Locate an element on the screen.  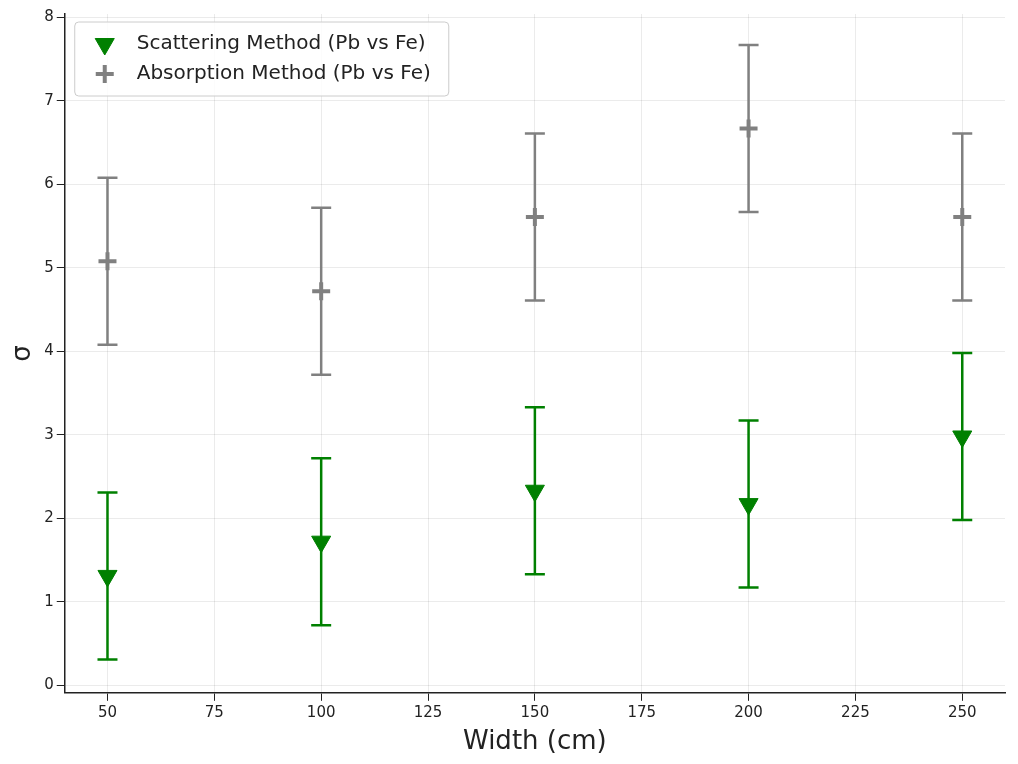
legend-label: Absorption Method (Pb vs Fe) is located at coordinates (283, 72).